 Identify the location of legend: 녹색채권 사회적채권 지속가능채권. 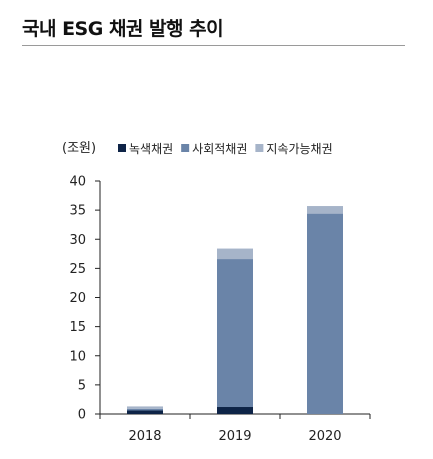
(225, 149).